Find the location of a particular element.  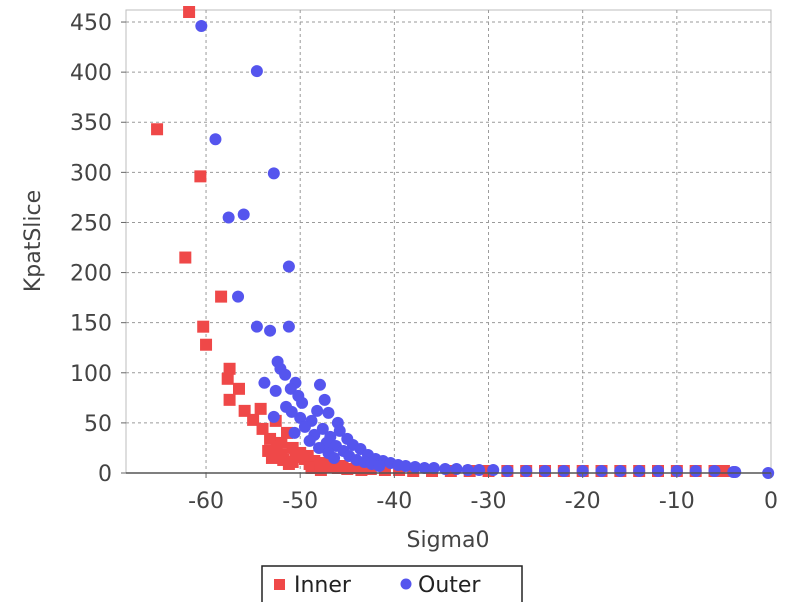

legend: Inner Outer is located at coordinates (392, 583).